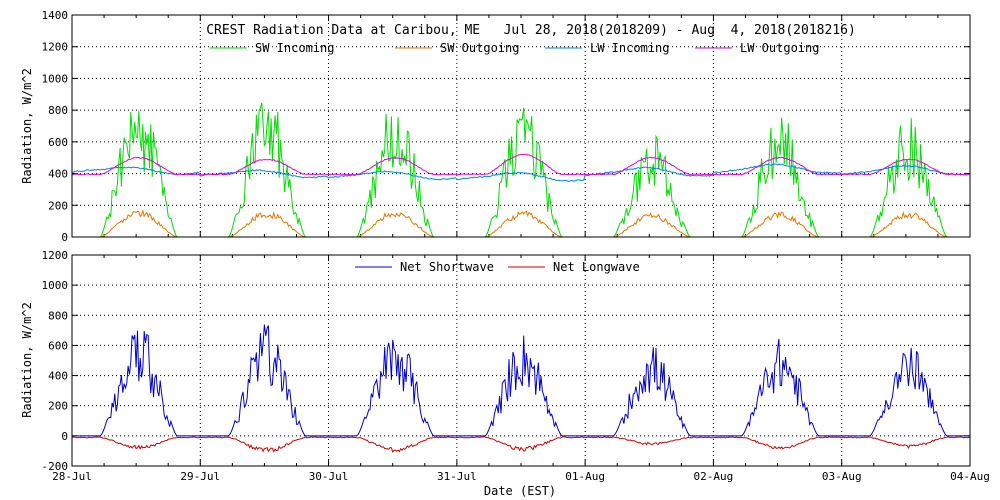 The height and width of the screenshot is (500, 1000). Describe the element at coordinates (585, 476) in the screenshot. I see `x-tick-label: 01-Aug` at that location.